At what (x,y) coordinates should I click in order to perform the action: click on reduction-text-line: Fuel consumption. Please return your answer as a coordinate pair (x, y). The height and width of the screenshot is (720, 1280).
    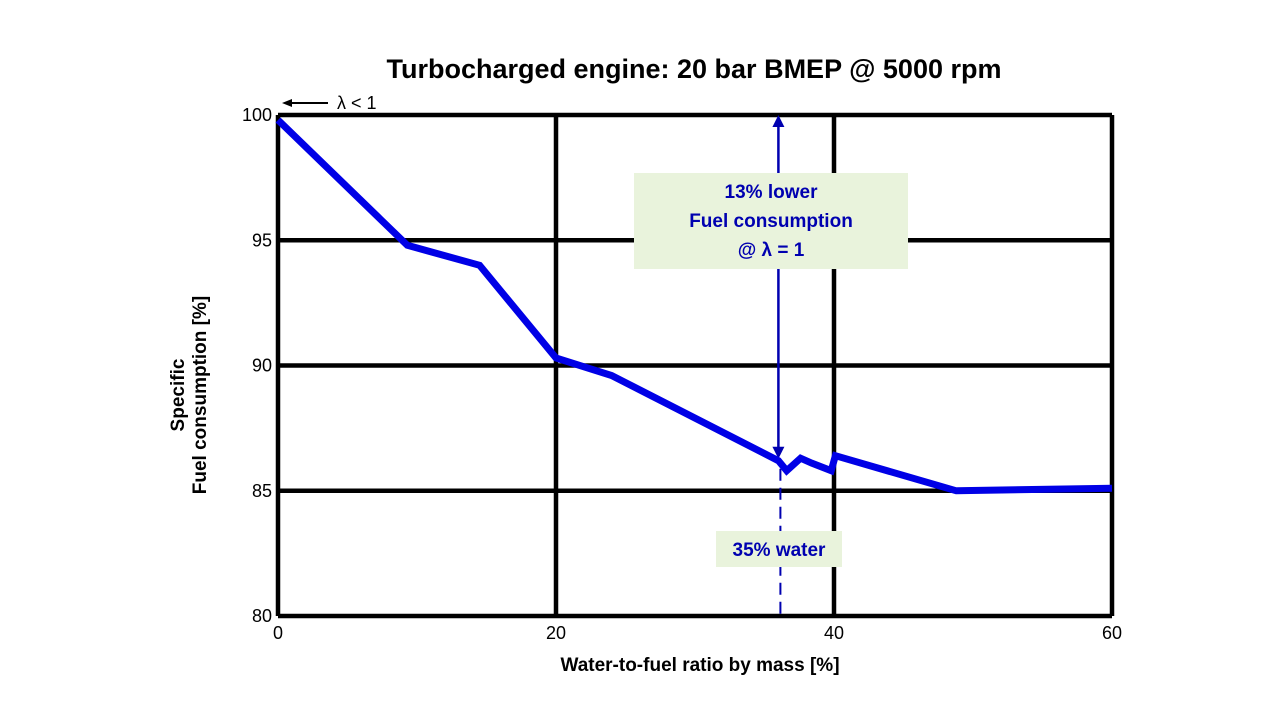
    Looking at the image, I should click on (771, 221).